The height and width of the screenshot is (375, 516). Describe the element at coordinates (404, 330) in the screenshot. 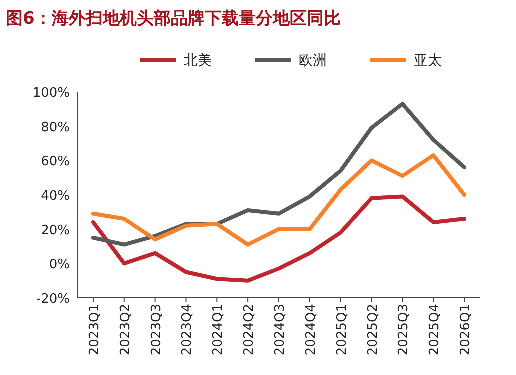

I see `x-tick-label: 2025Q3` at that location.